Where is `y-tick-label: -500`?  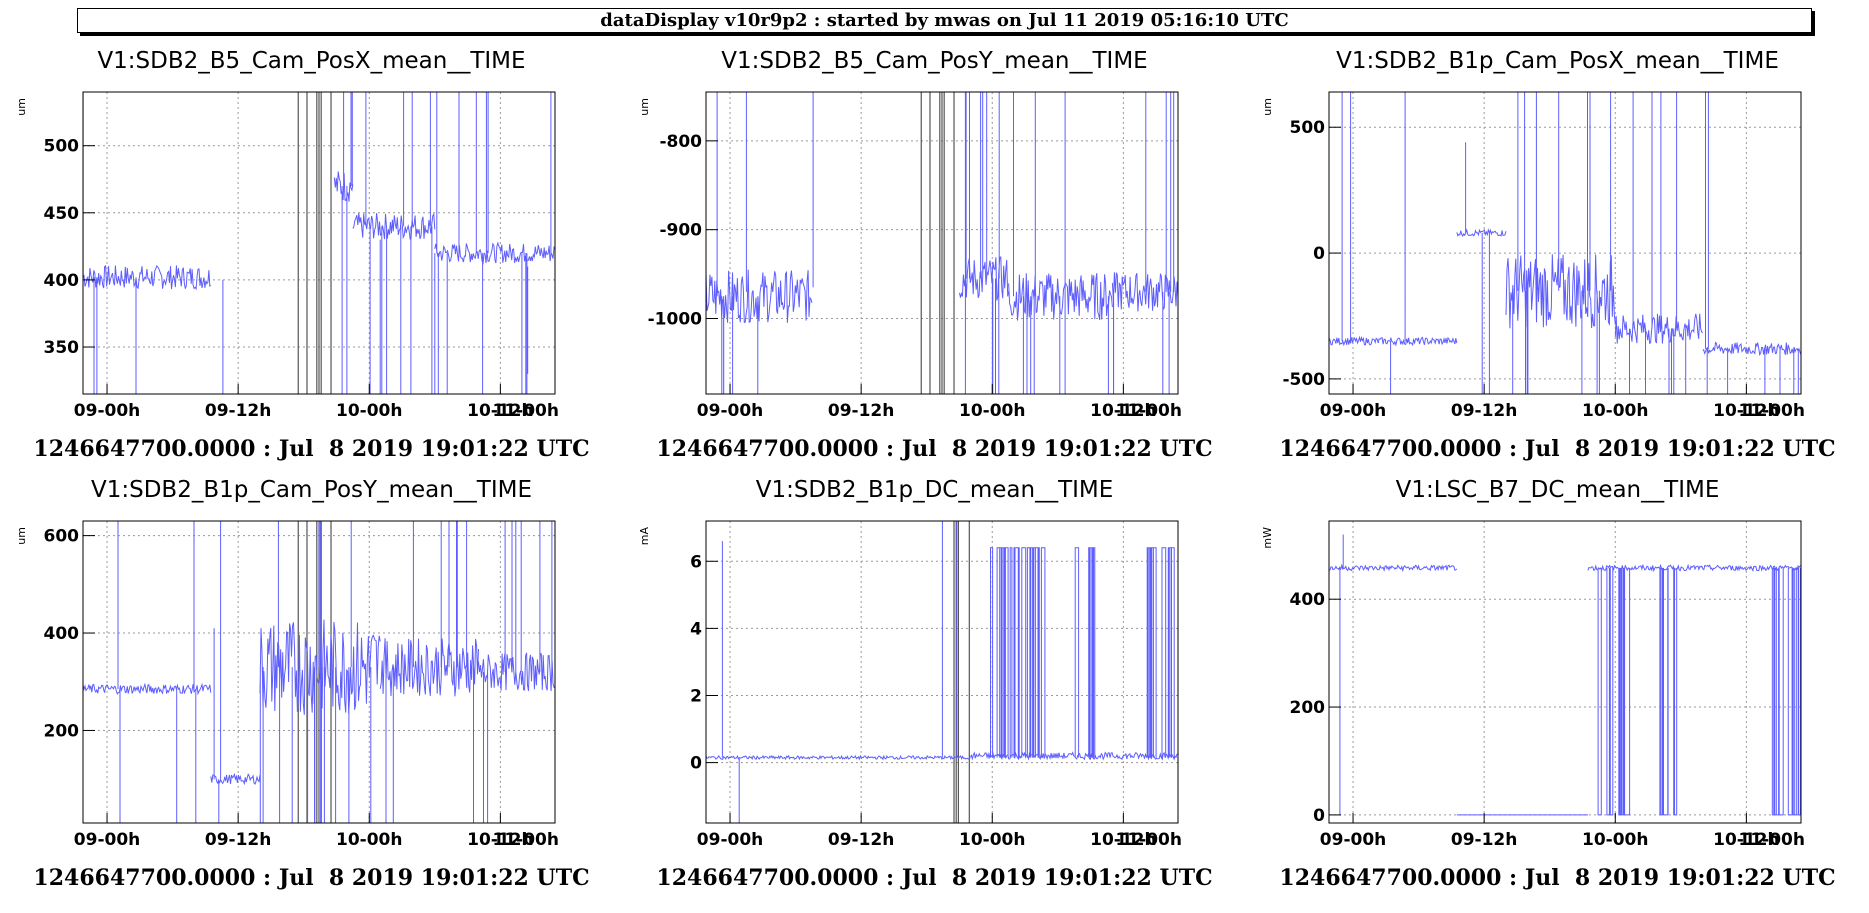
y-tick-label: -500 is located at coordinates (1303, 380).